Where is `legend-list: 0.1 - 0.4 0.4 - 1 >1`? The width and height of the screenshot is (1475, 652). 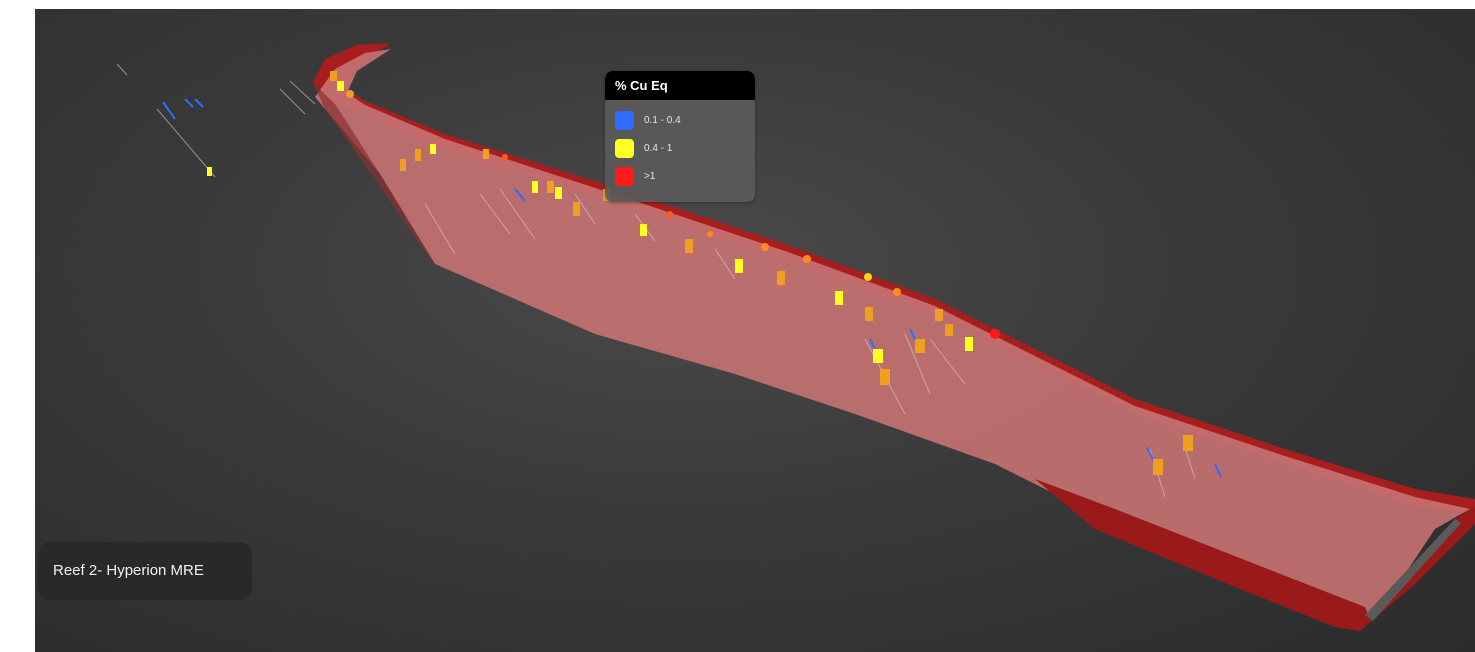 legend-list: 0.1 - 0.4 0.4 - 1 >1 is located at coordinates (680, 145).